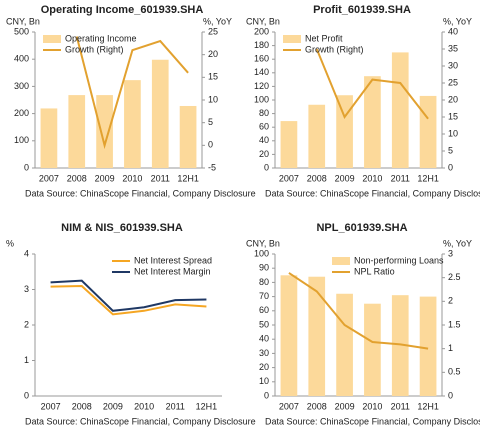 The width and height of the screenshot is (480, 430). Describe the element at coordinates (261, 86) in the screenshot. I see `y-tick-label: 120` at that location.